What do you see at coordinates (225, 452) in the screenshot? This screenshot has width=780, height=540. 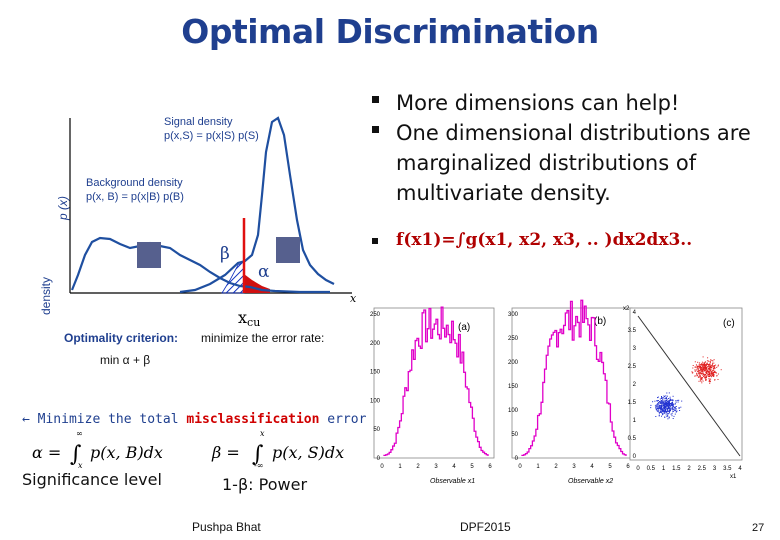 I see `beta-equation-lhs: β =` at bounding box center [225, 452].